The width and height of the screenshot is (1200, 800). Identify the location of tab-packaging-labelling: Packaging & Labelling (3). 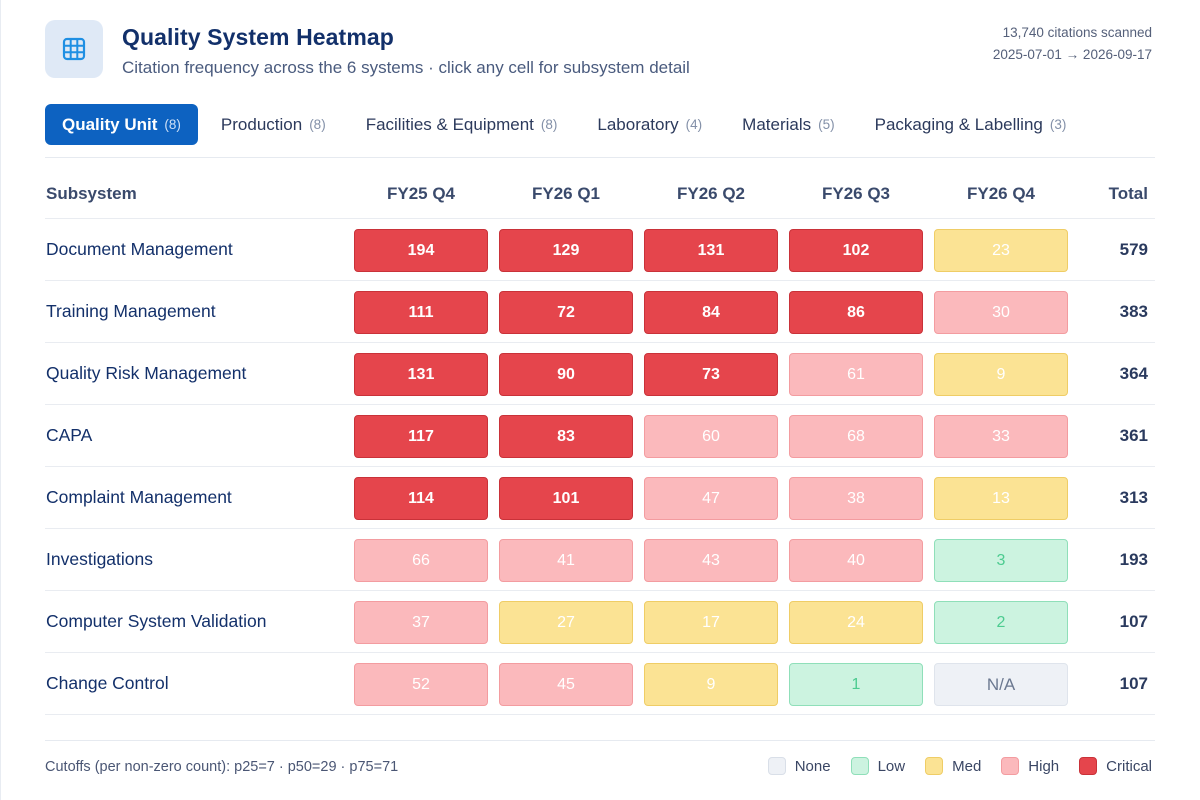
(971, 124).